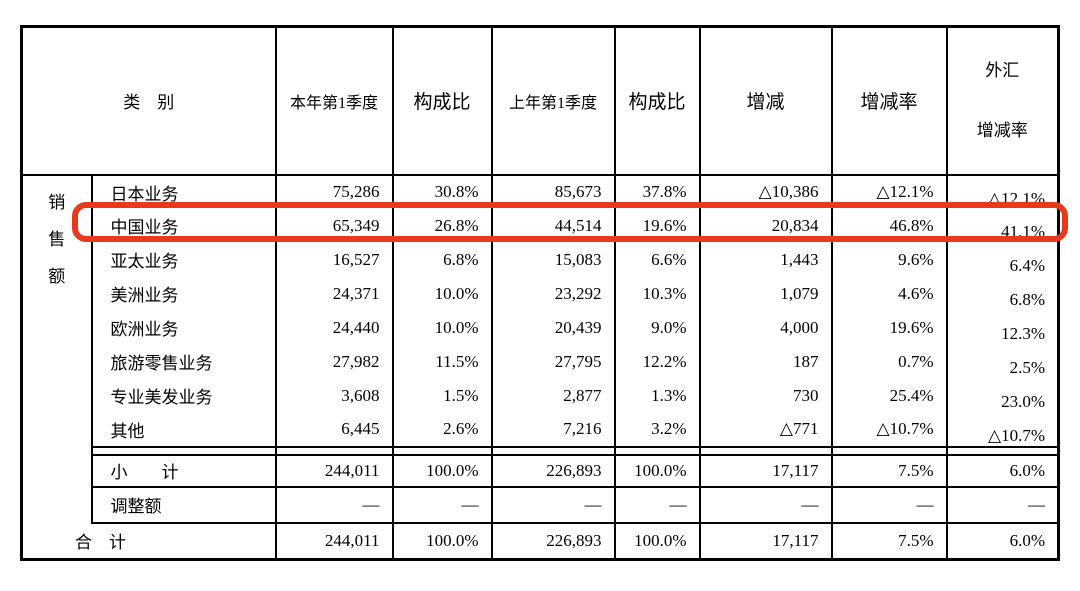 This screenshot has height=591, width=1080. Describe the element at coordinates (765, 259) in the screenshot. I see `table-cell: 1,443` at that location.